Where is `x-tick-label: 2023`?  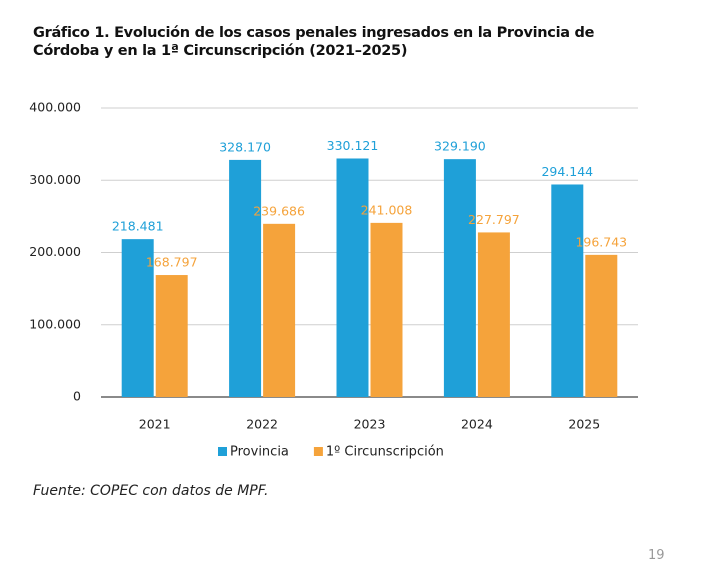
x-tick-label: 2023 is located at coordinates (370, 424).